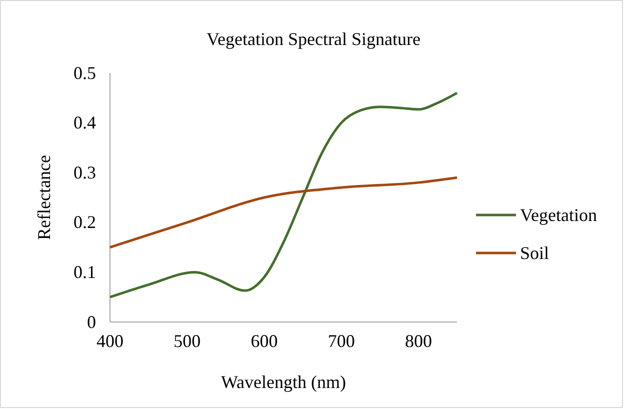 The image size is (624, 409). What do you see at coordinates (283, 212) in the screenshot?
I see `line-series` at bounding box center [283, 212].